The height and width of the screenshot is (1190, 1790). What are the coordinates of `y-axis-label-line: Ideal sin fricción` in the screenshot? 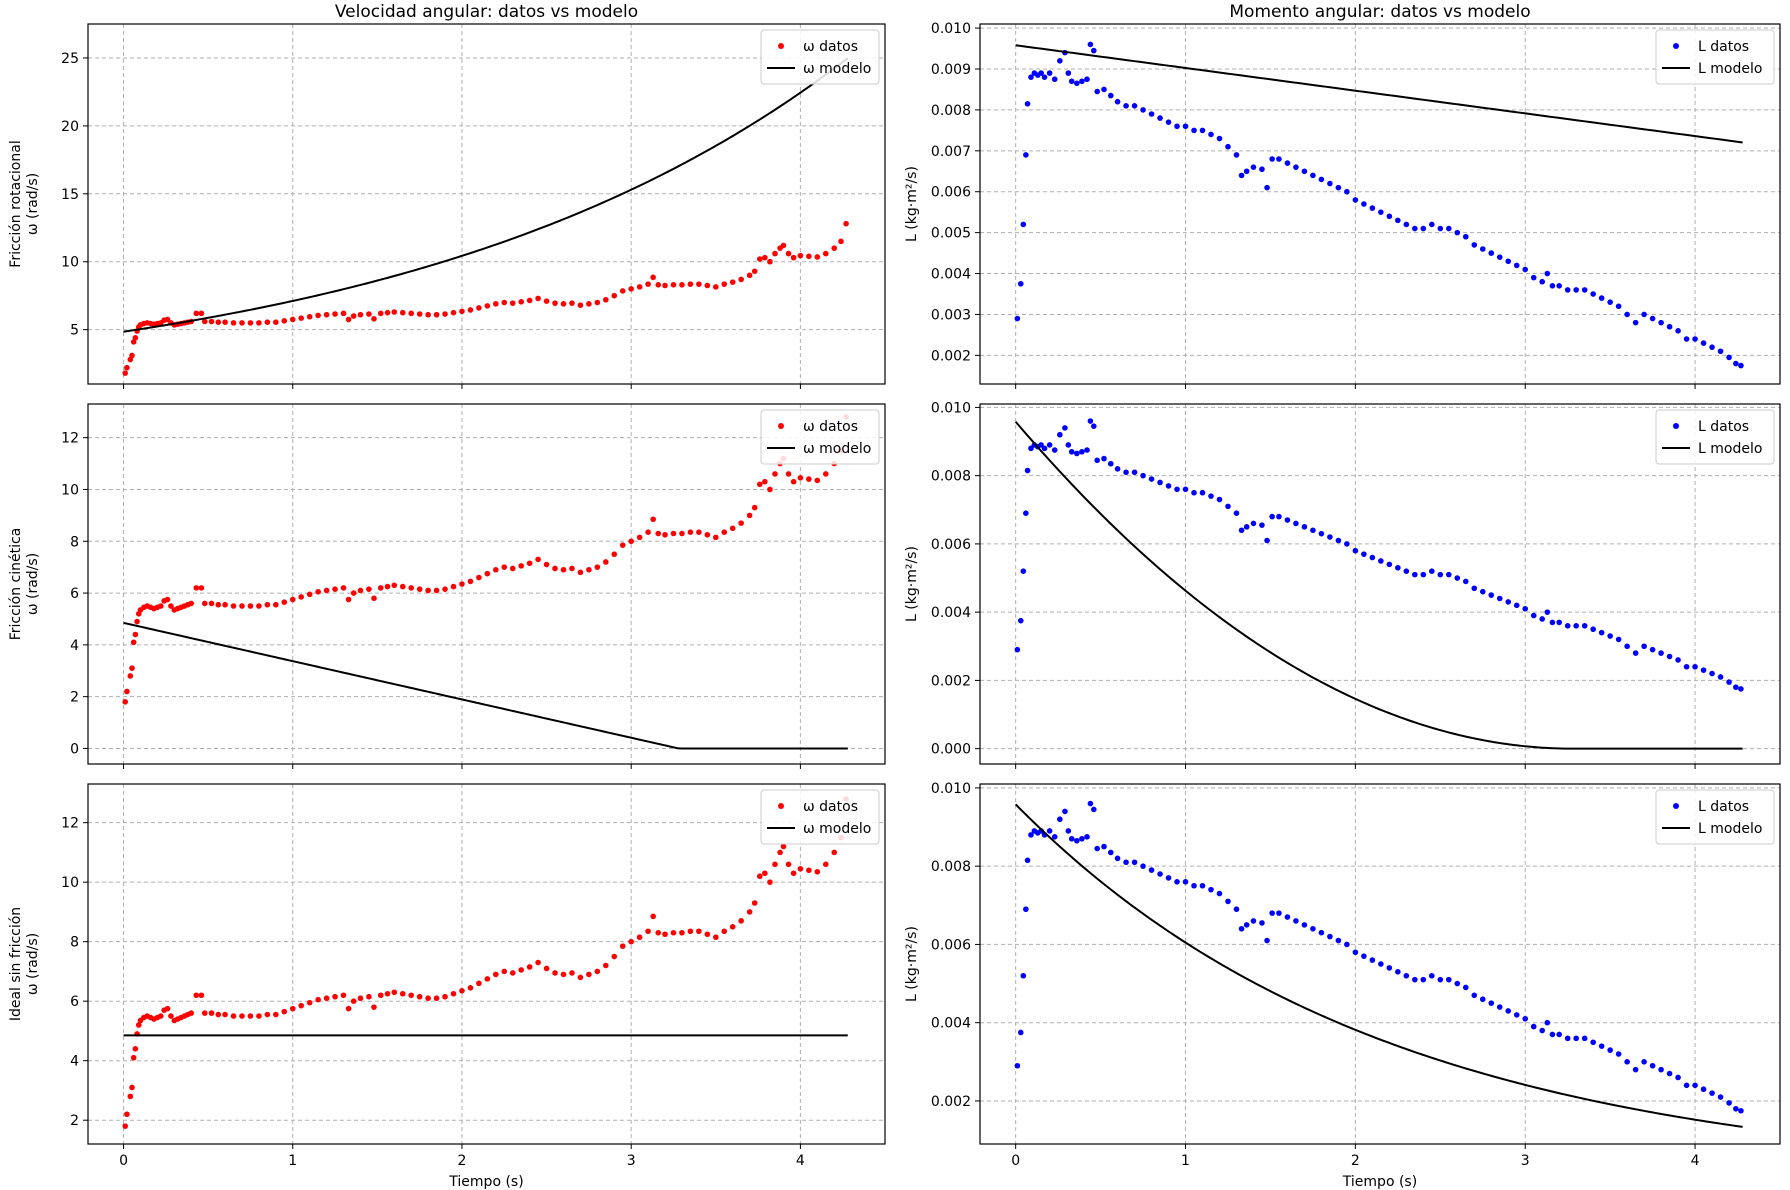 It's located at (16, 964).